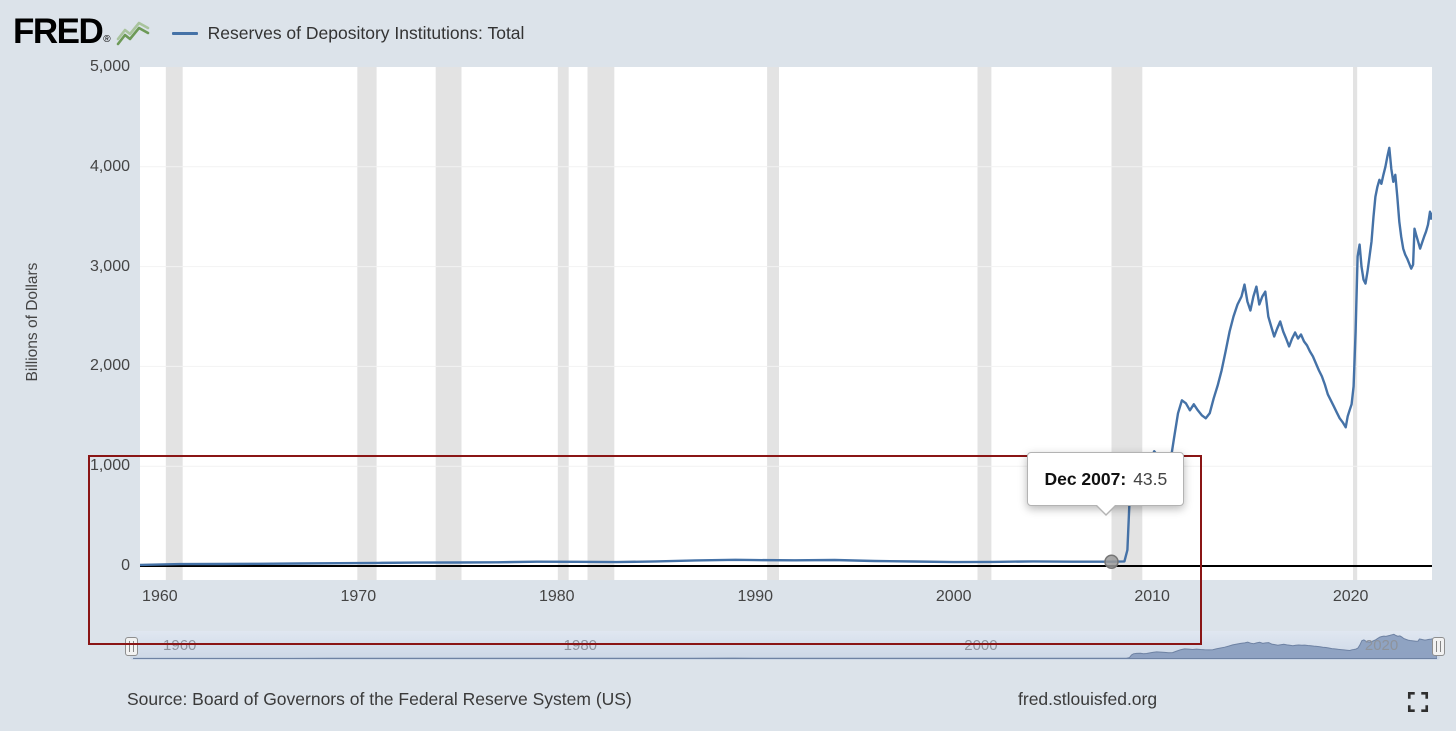  Describe the element at coordinates (125, 565) in the screenshot. I see `y-tick-label: 0` at that location.